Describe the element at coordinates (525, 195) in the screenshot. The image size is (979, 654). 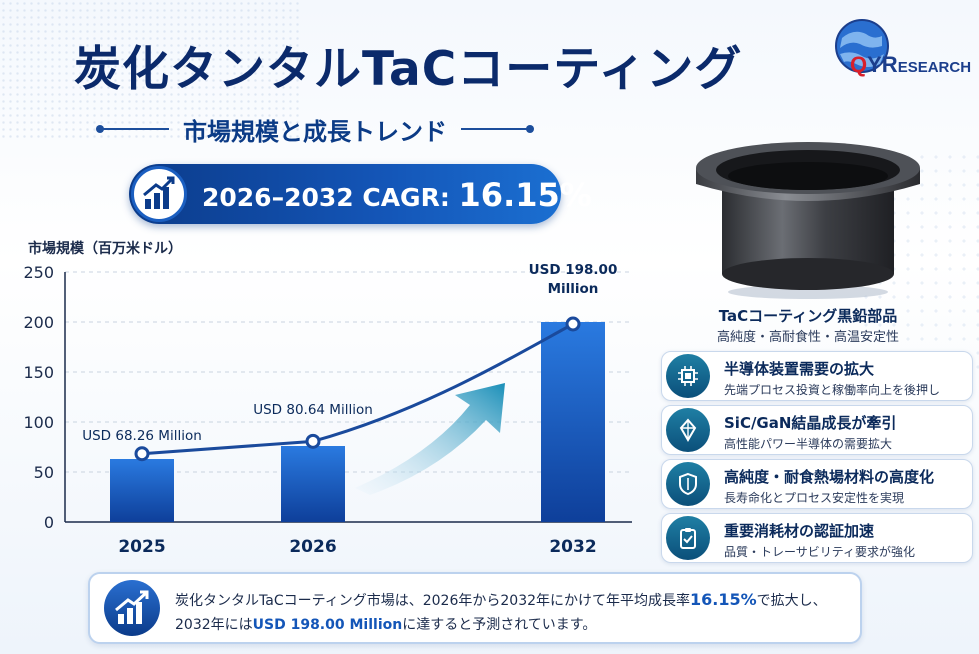
I see `cagr-value: 16.15%` at that location.